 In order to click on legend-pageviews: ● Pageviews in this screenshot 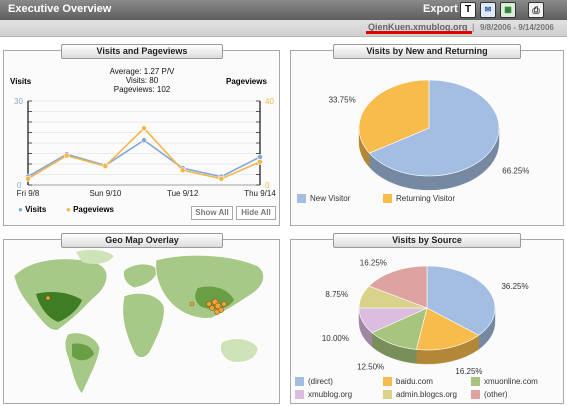, I will do `click(90, 209)`.